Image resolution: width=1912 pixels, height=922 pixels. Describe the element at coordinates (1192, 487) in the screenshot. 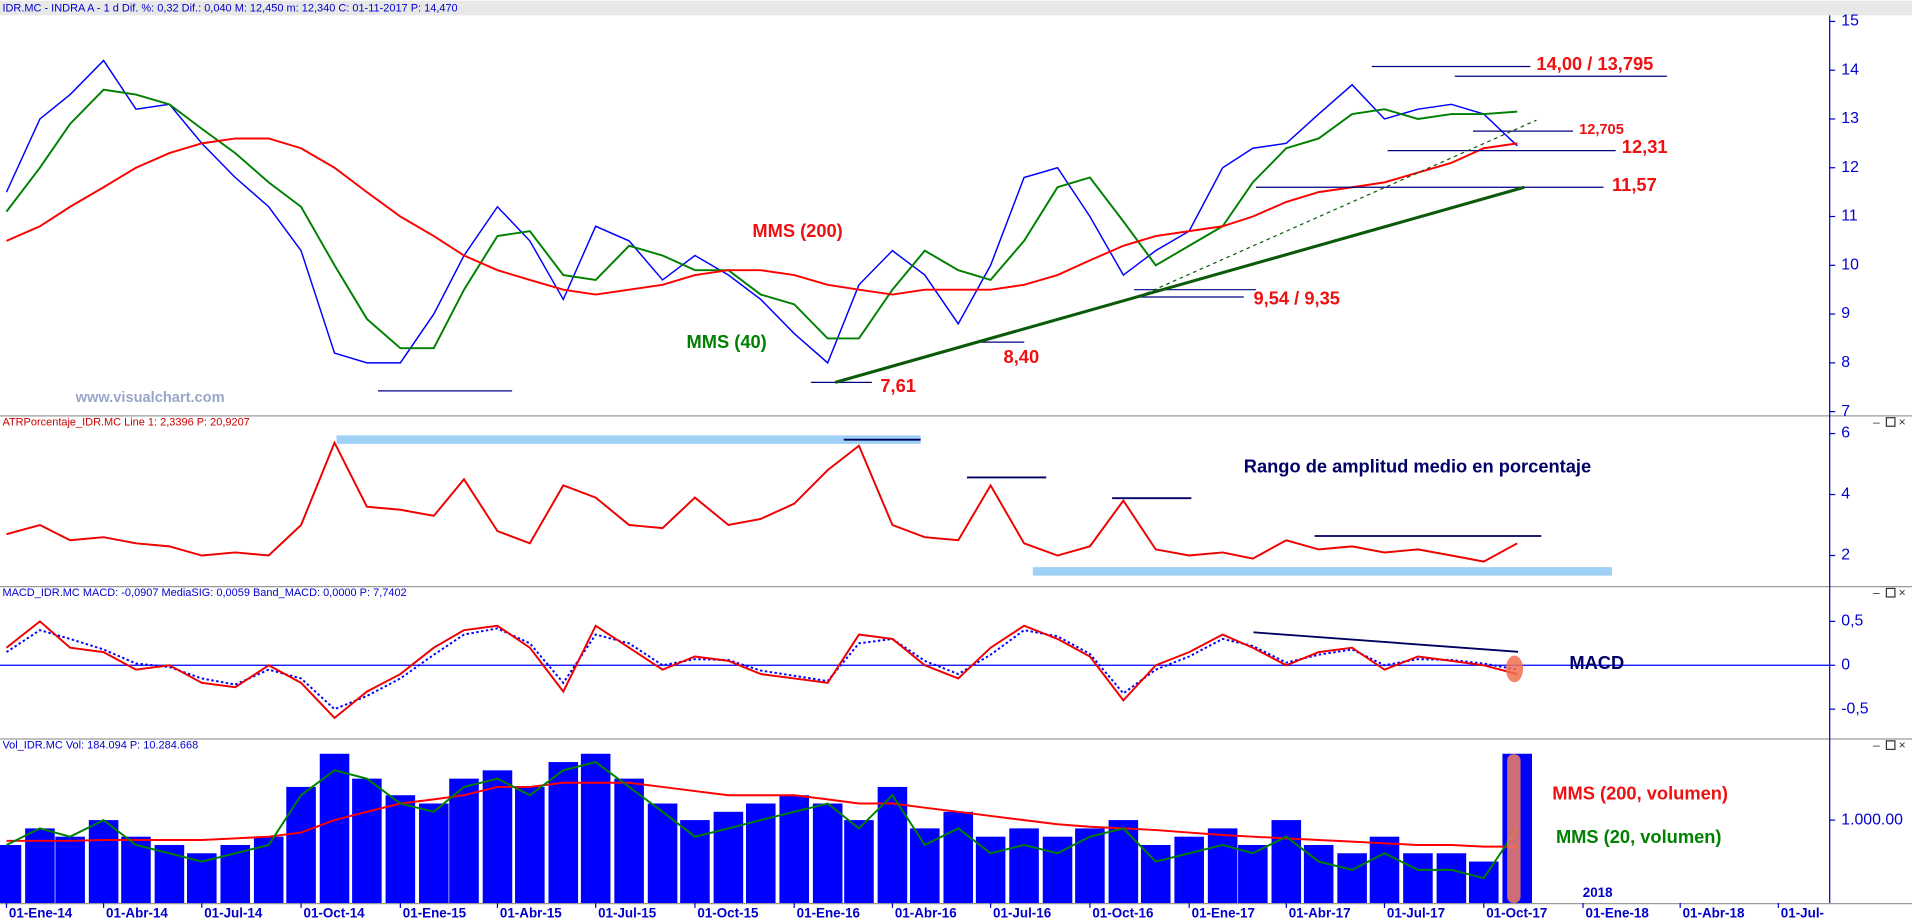

I see `atr-level-lines` at that location.